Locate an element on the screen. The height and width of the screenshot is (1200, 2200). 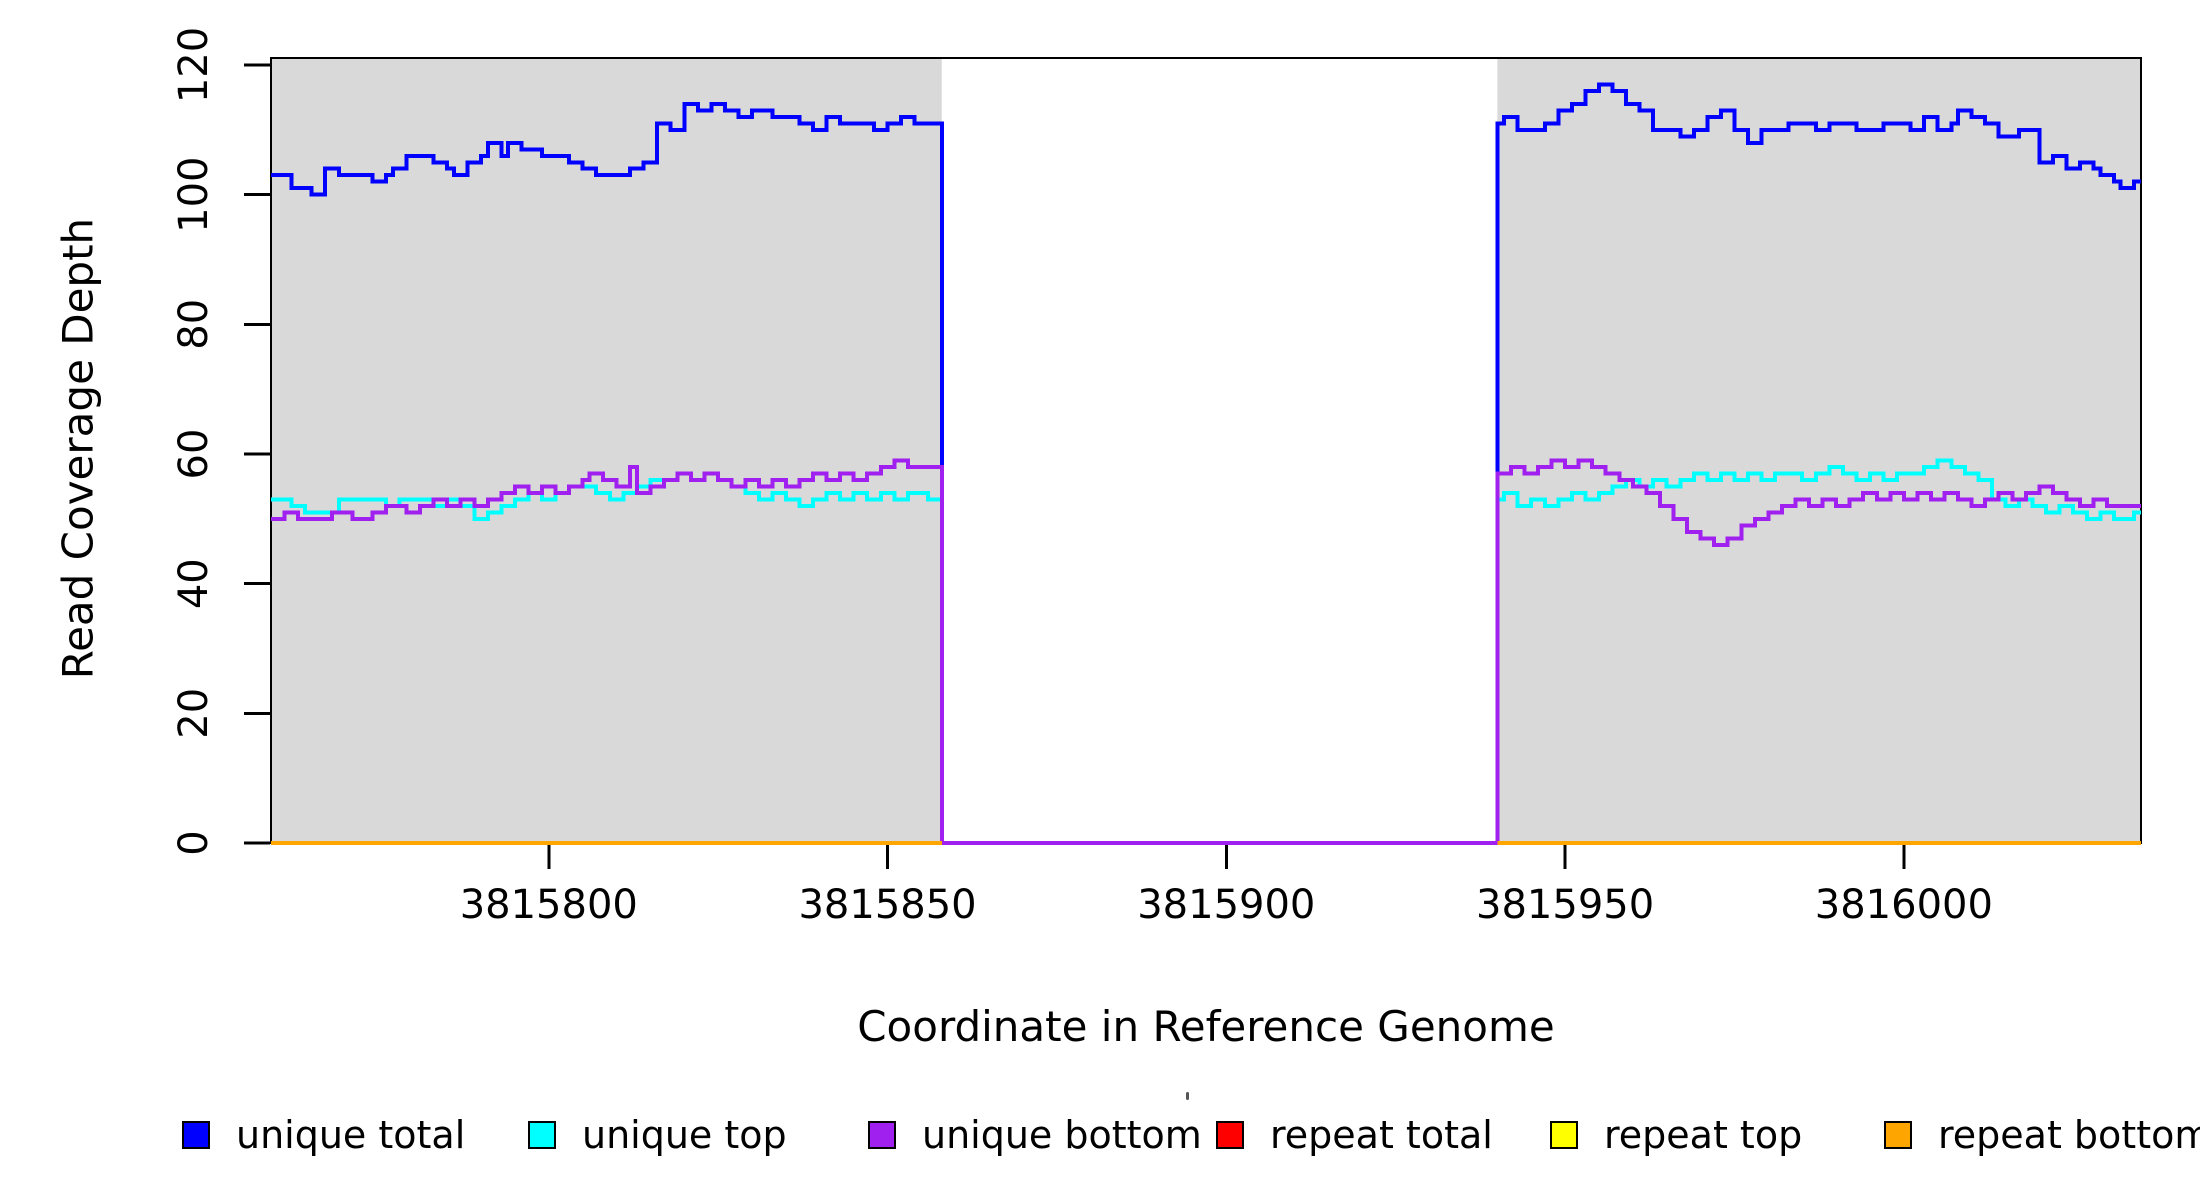
legend-item-repeat-top: repeat top is located at coordinates (1676, 1135).